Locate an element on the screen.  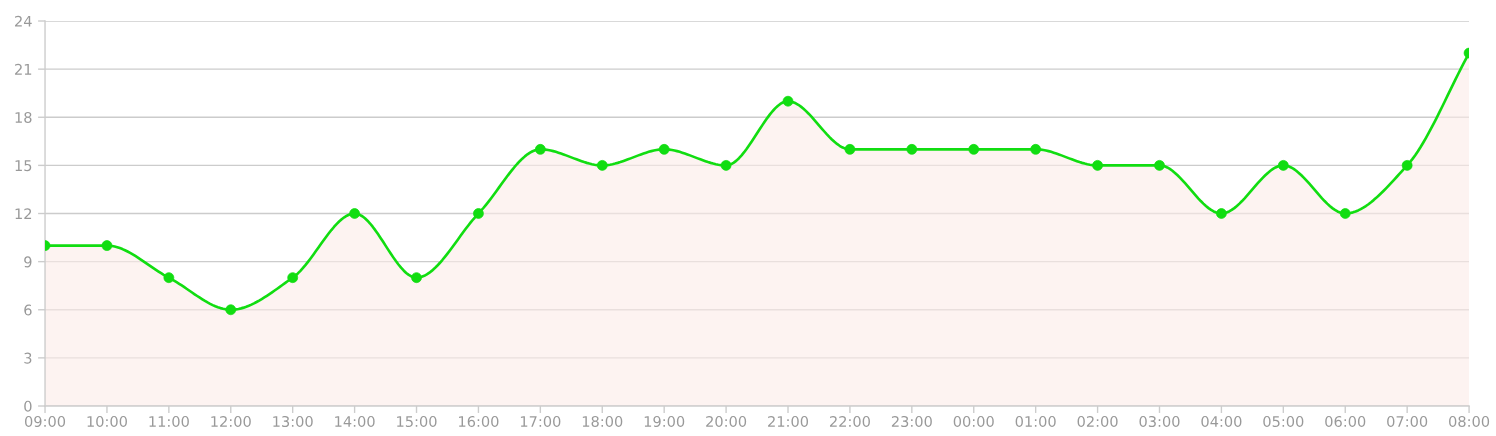
x-tick-label: 18:00 is located at coordinates (602, 421).